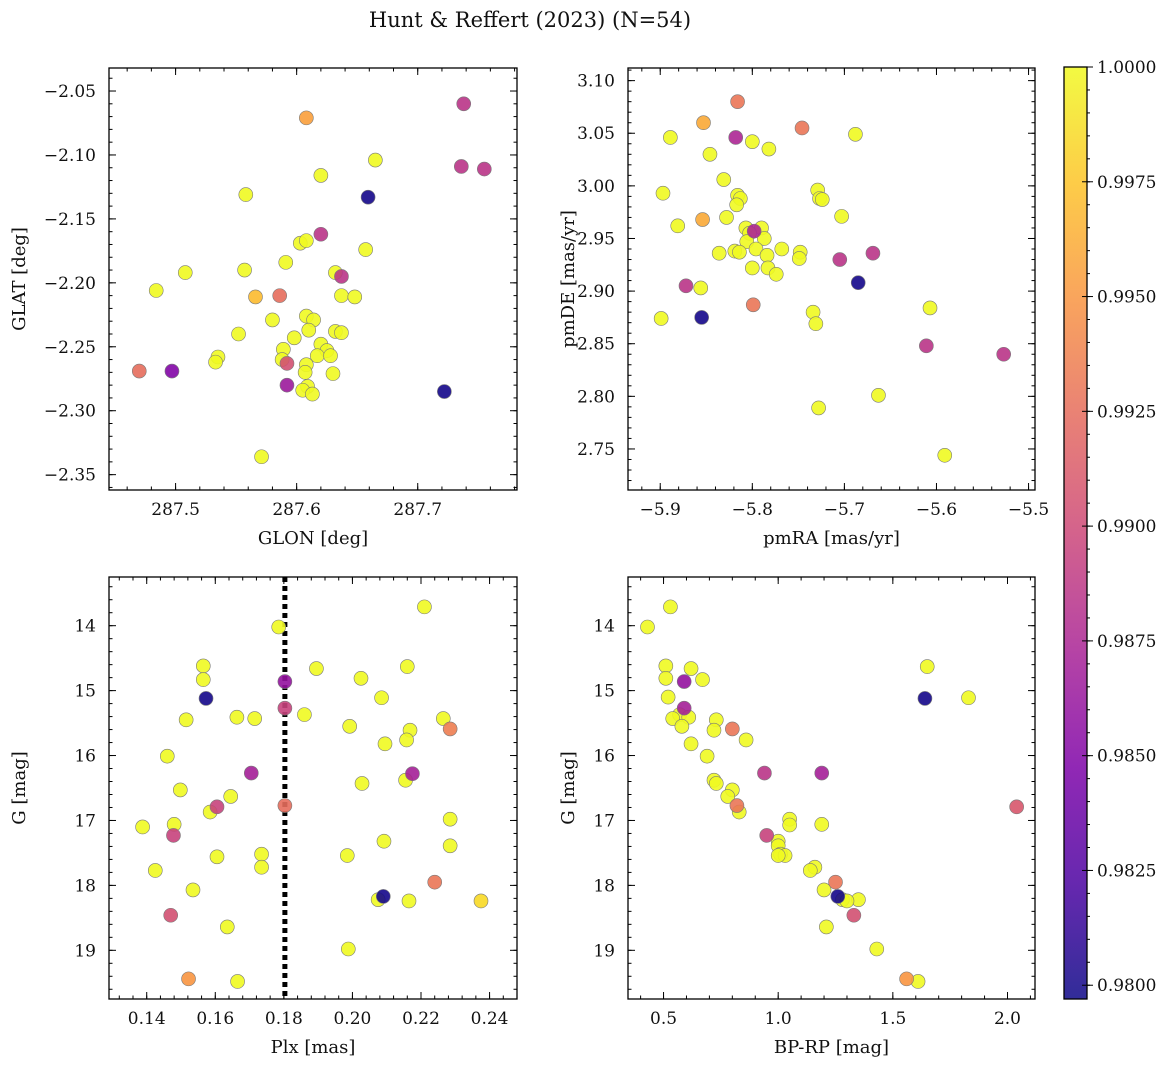  Describe the element at coordinates (417, 510) in the screenshot. I see `x-tick-label: 287.7` at that location.